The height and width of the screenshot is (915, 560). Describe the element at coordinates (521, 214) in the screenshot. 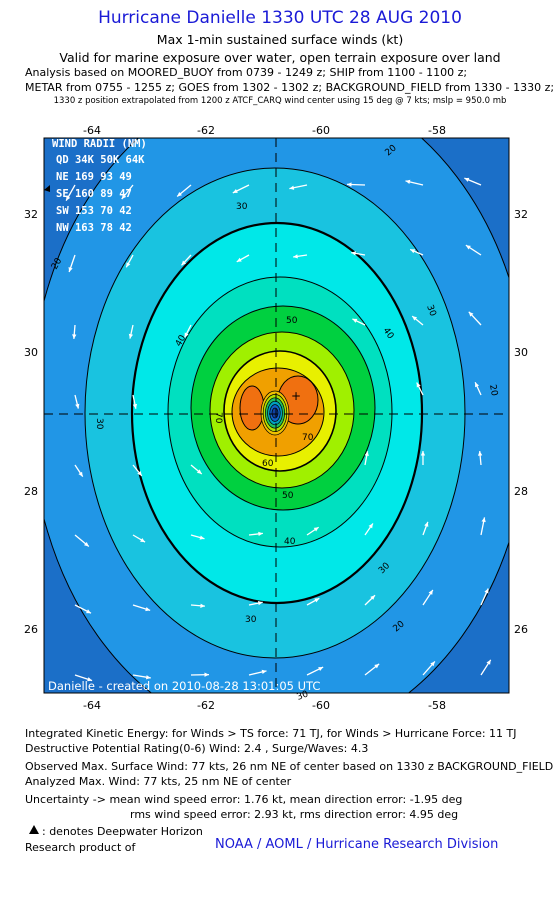

I see `lat-tick-right: 32` at that location.